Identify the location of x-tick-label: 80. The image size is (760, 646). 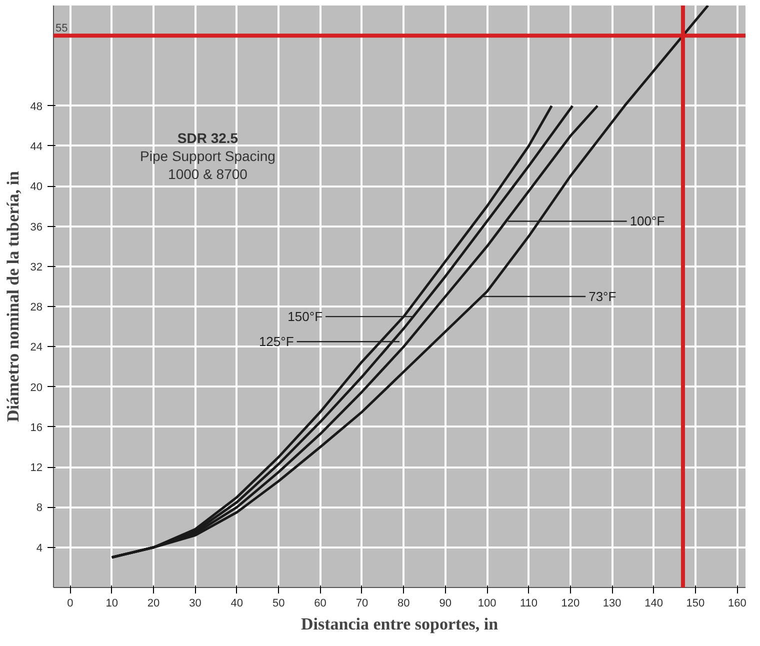
(404, 604).